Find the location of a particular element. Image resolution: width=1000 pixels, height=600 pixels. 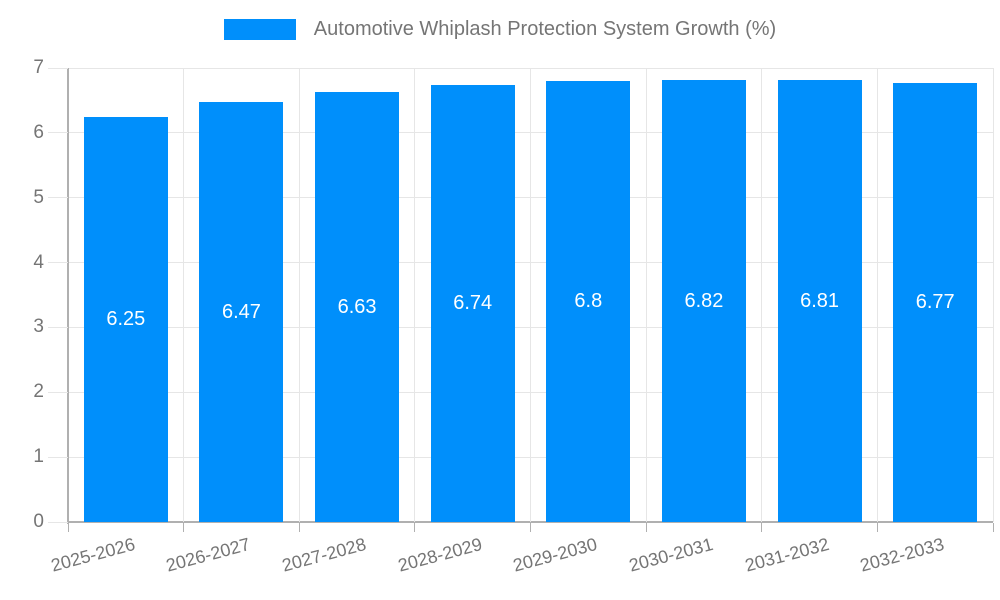

bar-value-label: 6.63 is located at coordinates (357, 306).